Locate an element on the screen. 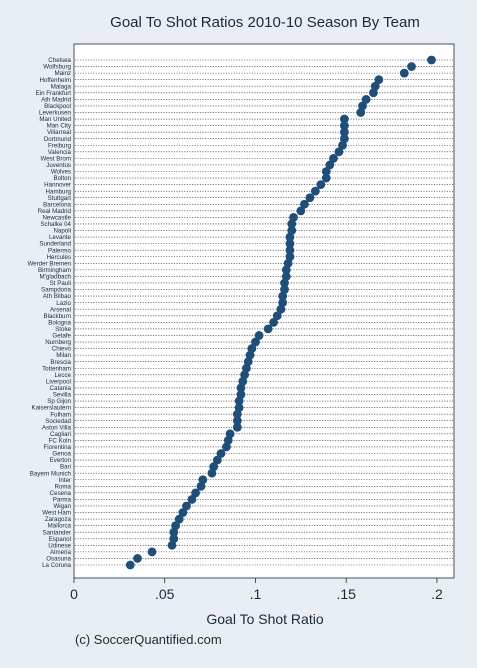 Image resolution: width=477 pixels, height=668 pixels. team-label: Real Madrid is located at coordinates (55, 211).